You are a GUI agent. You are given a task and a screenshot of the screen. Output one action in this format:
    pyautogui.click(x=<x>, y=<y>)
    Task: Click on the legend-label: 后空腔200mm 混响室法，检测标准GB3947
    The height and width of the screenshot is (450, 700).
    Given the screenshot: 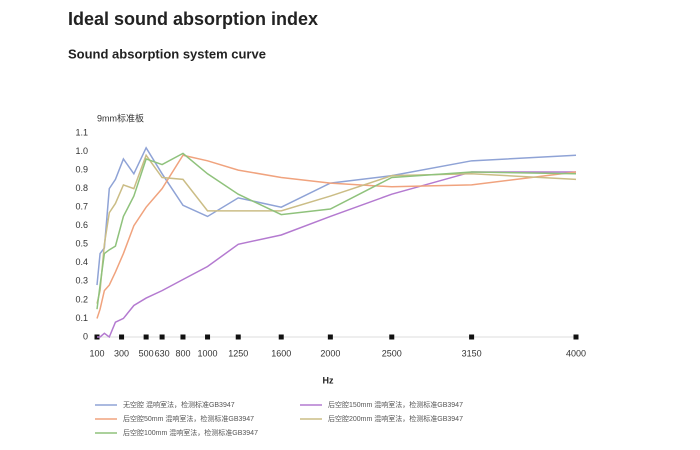 What is the action you would take?
    pyautogui.click(x=395, y=418)
    